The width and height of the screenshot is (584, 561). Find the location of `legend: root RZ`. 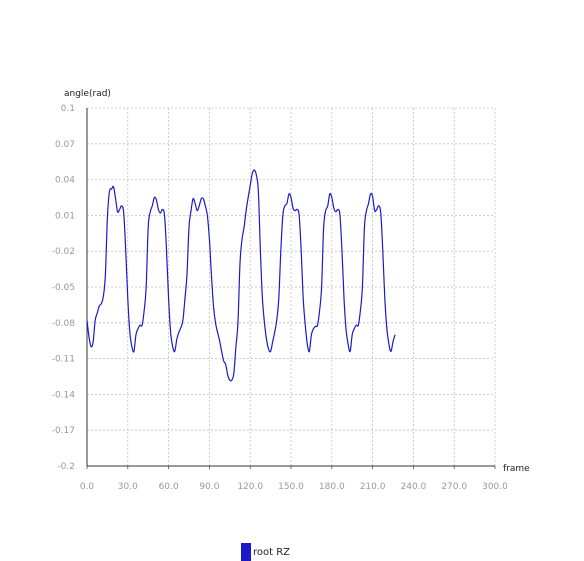

legend: root RZ is located at coordinates (265, 552).